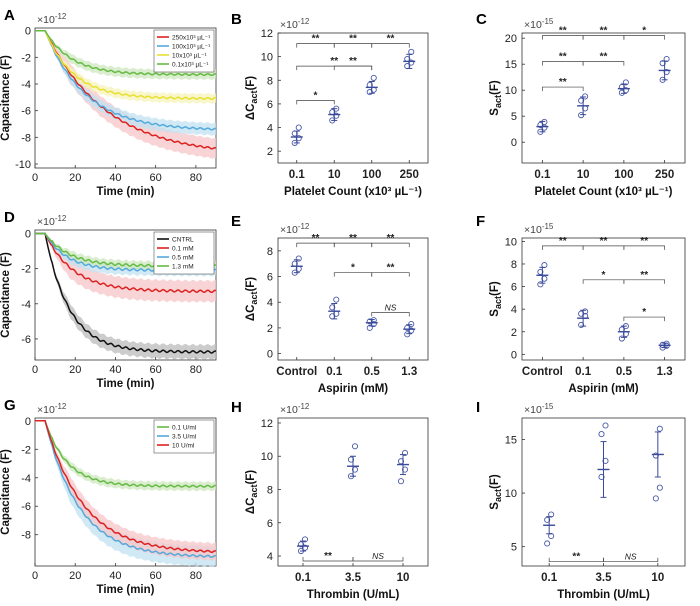  I want to click on legend-entry: 10 U/ml, so click(183, 446).